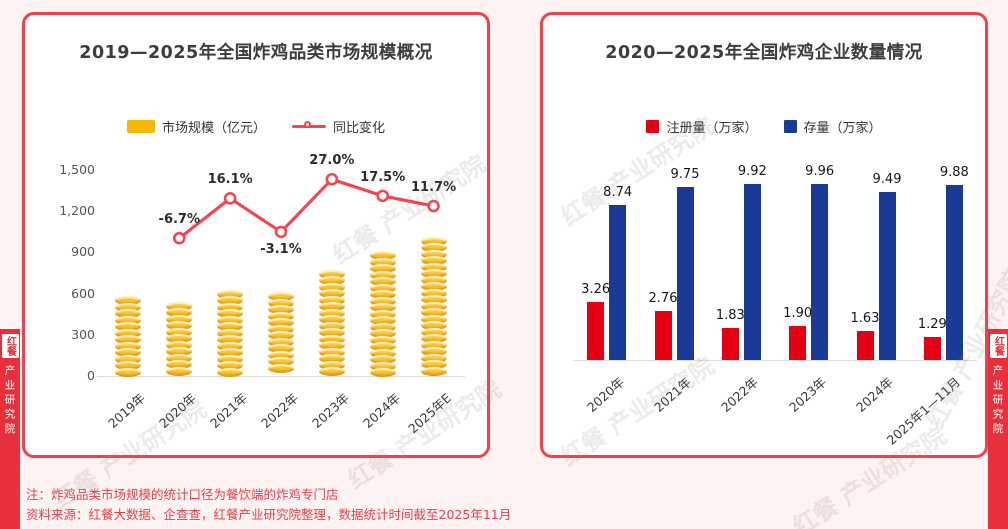 This screenshot has width=1008, height=529. What do you see at coordinates (256, 53) in the screenshot?
I see `left-chart-title: 2019—2025年全国炸鸡品类市场规模概况` at bounding box center [256, 53].